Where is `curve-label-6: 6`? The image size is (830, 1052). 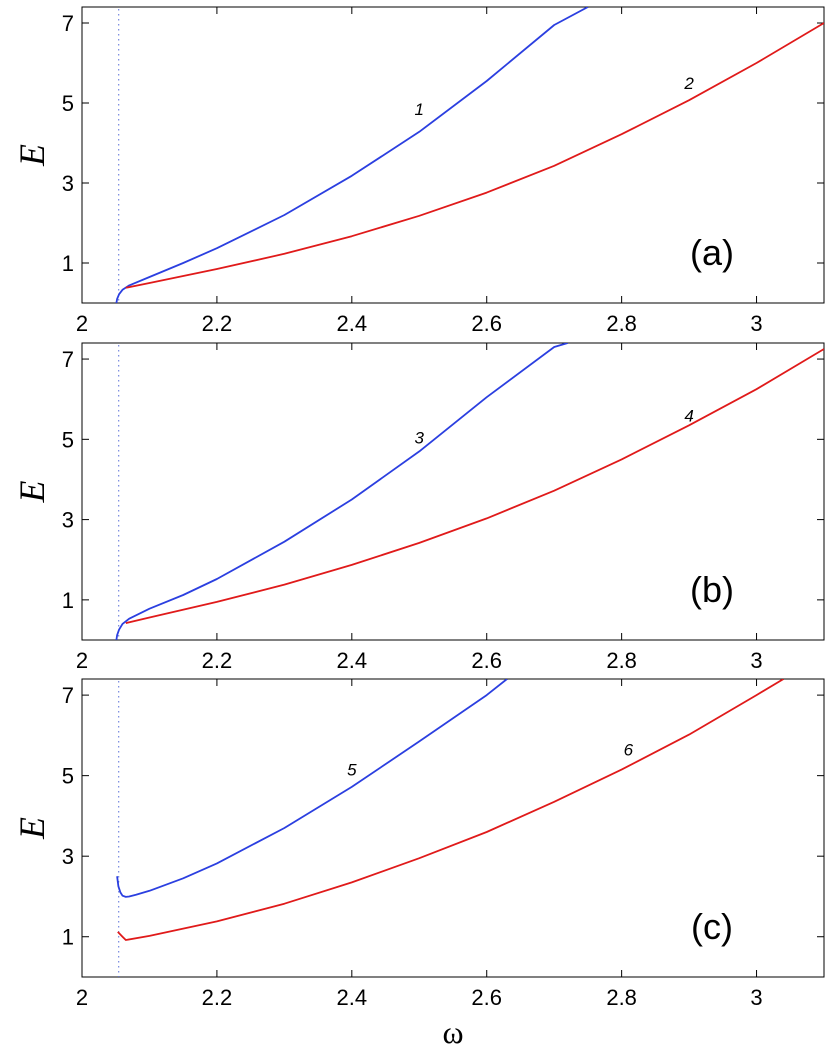
curve-label-6: 6 is located at coordinates (629, 750).